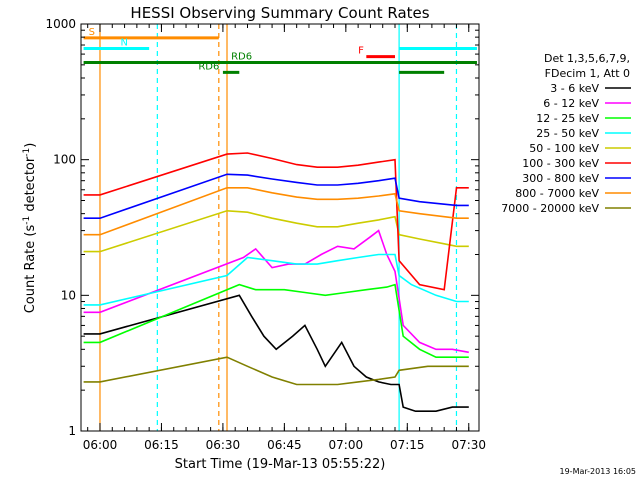 The width and height of the screenshot is (640, 480). Describe the element at coordinates (223, 445) in the screenshot. I see `x-tick-label: 06:30` at that location.